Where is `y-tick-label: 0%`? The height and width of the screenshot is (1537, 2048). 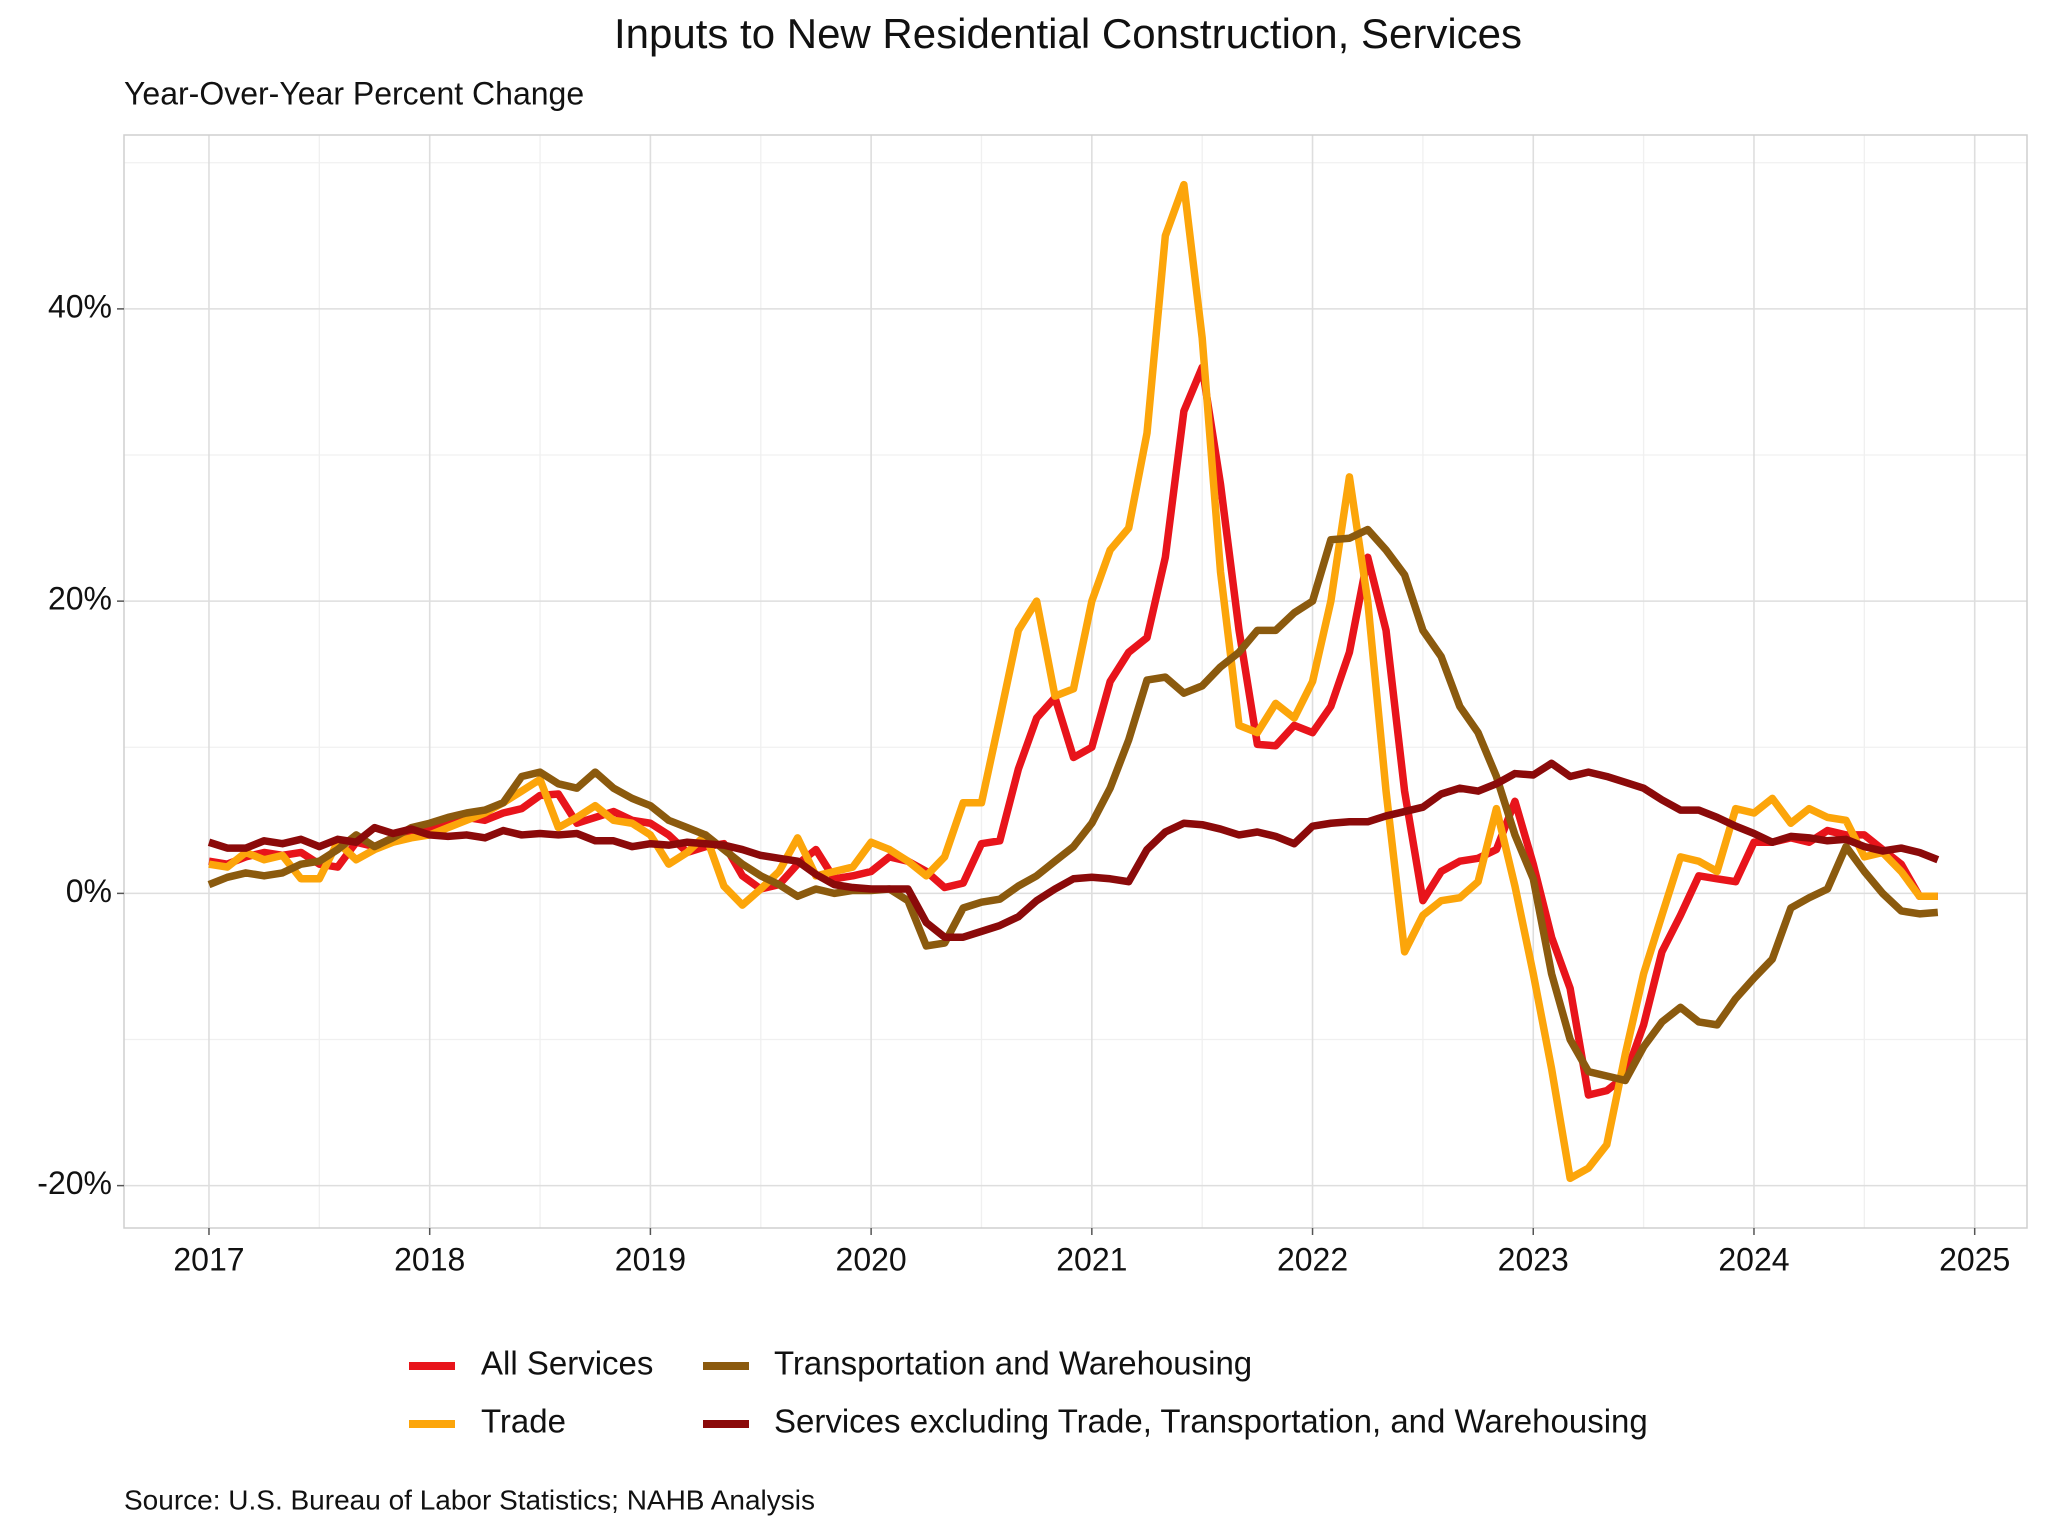 y-tick-label: 0% is located at coordinates (89, 891).